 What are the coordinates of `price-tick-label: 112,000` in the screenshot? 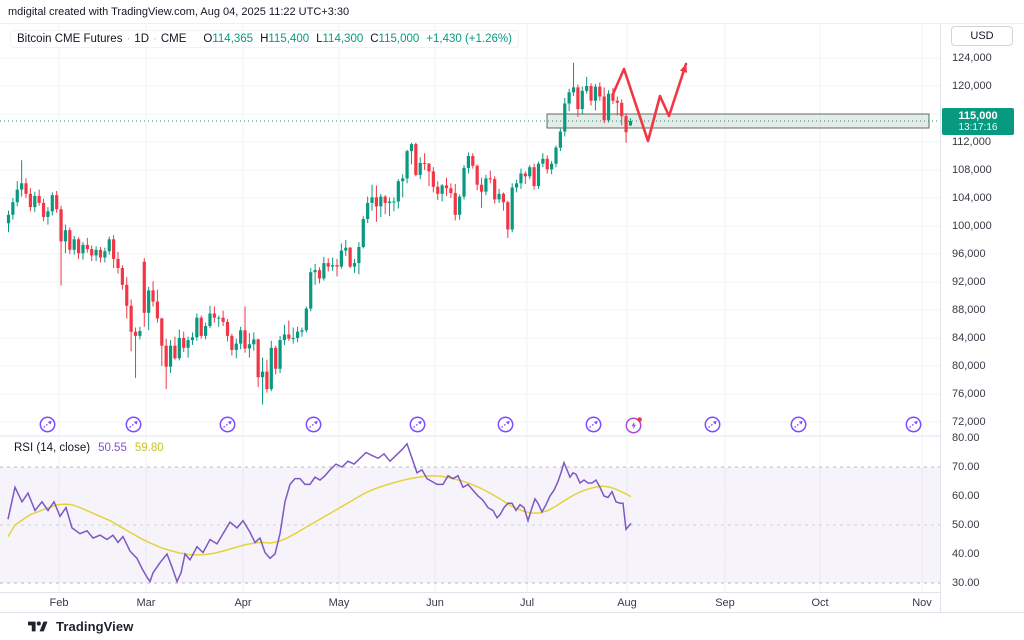 It's located at (971, 142).